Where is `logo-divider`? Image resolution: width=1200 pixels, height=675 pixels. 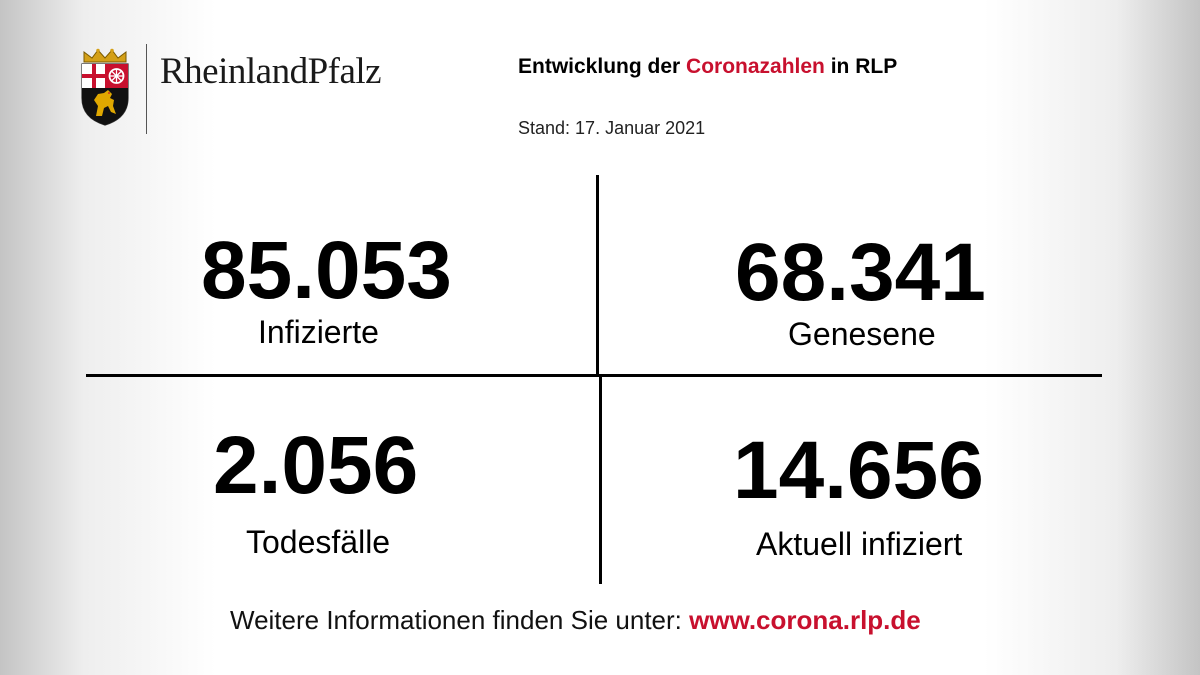 logo-divider is located at coordinates (146, 89).